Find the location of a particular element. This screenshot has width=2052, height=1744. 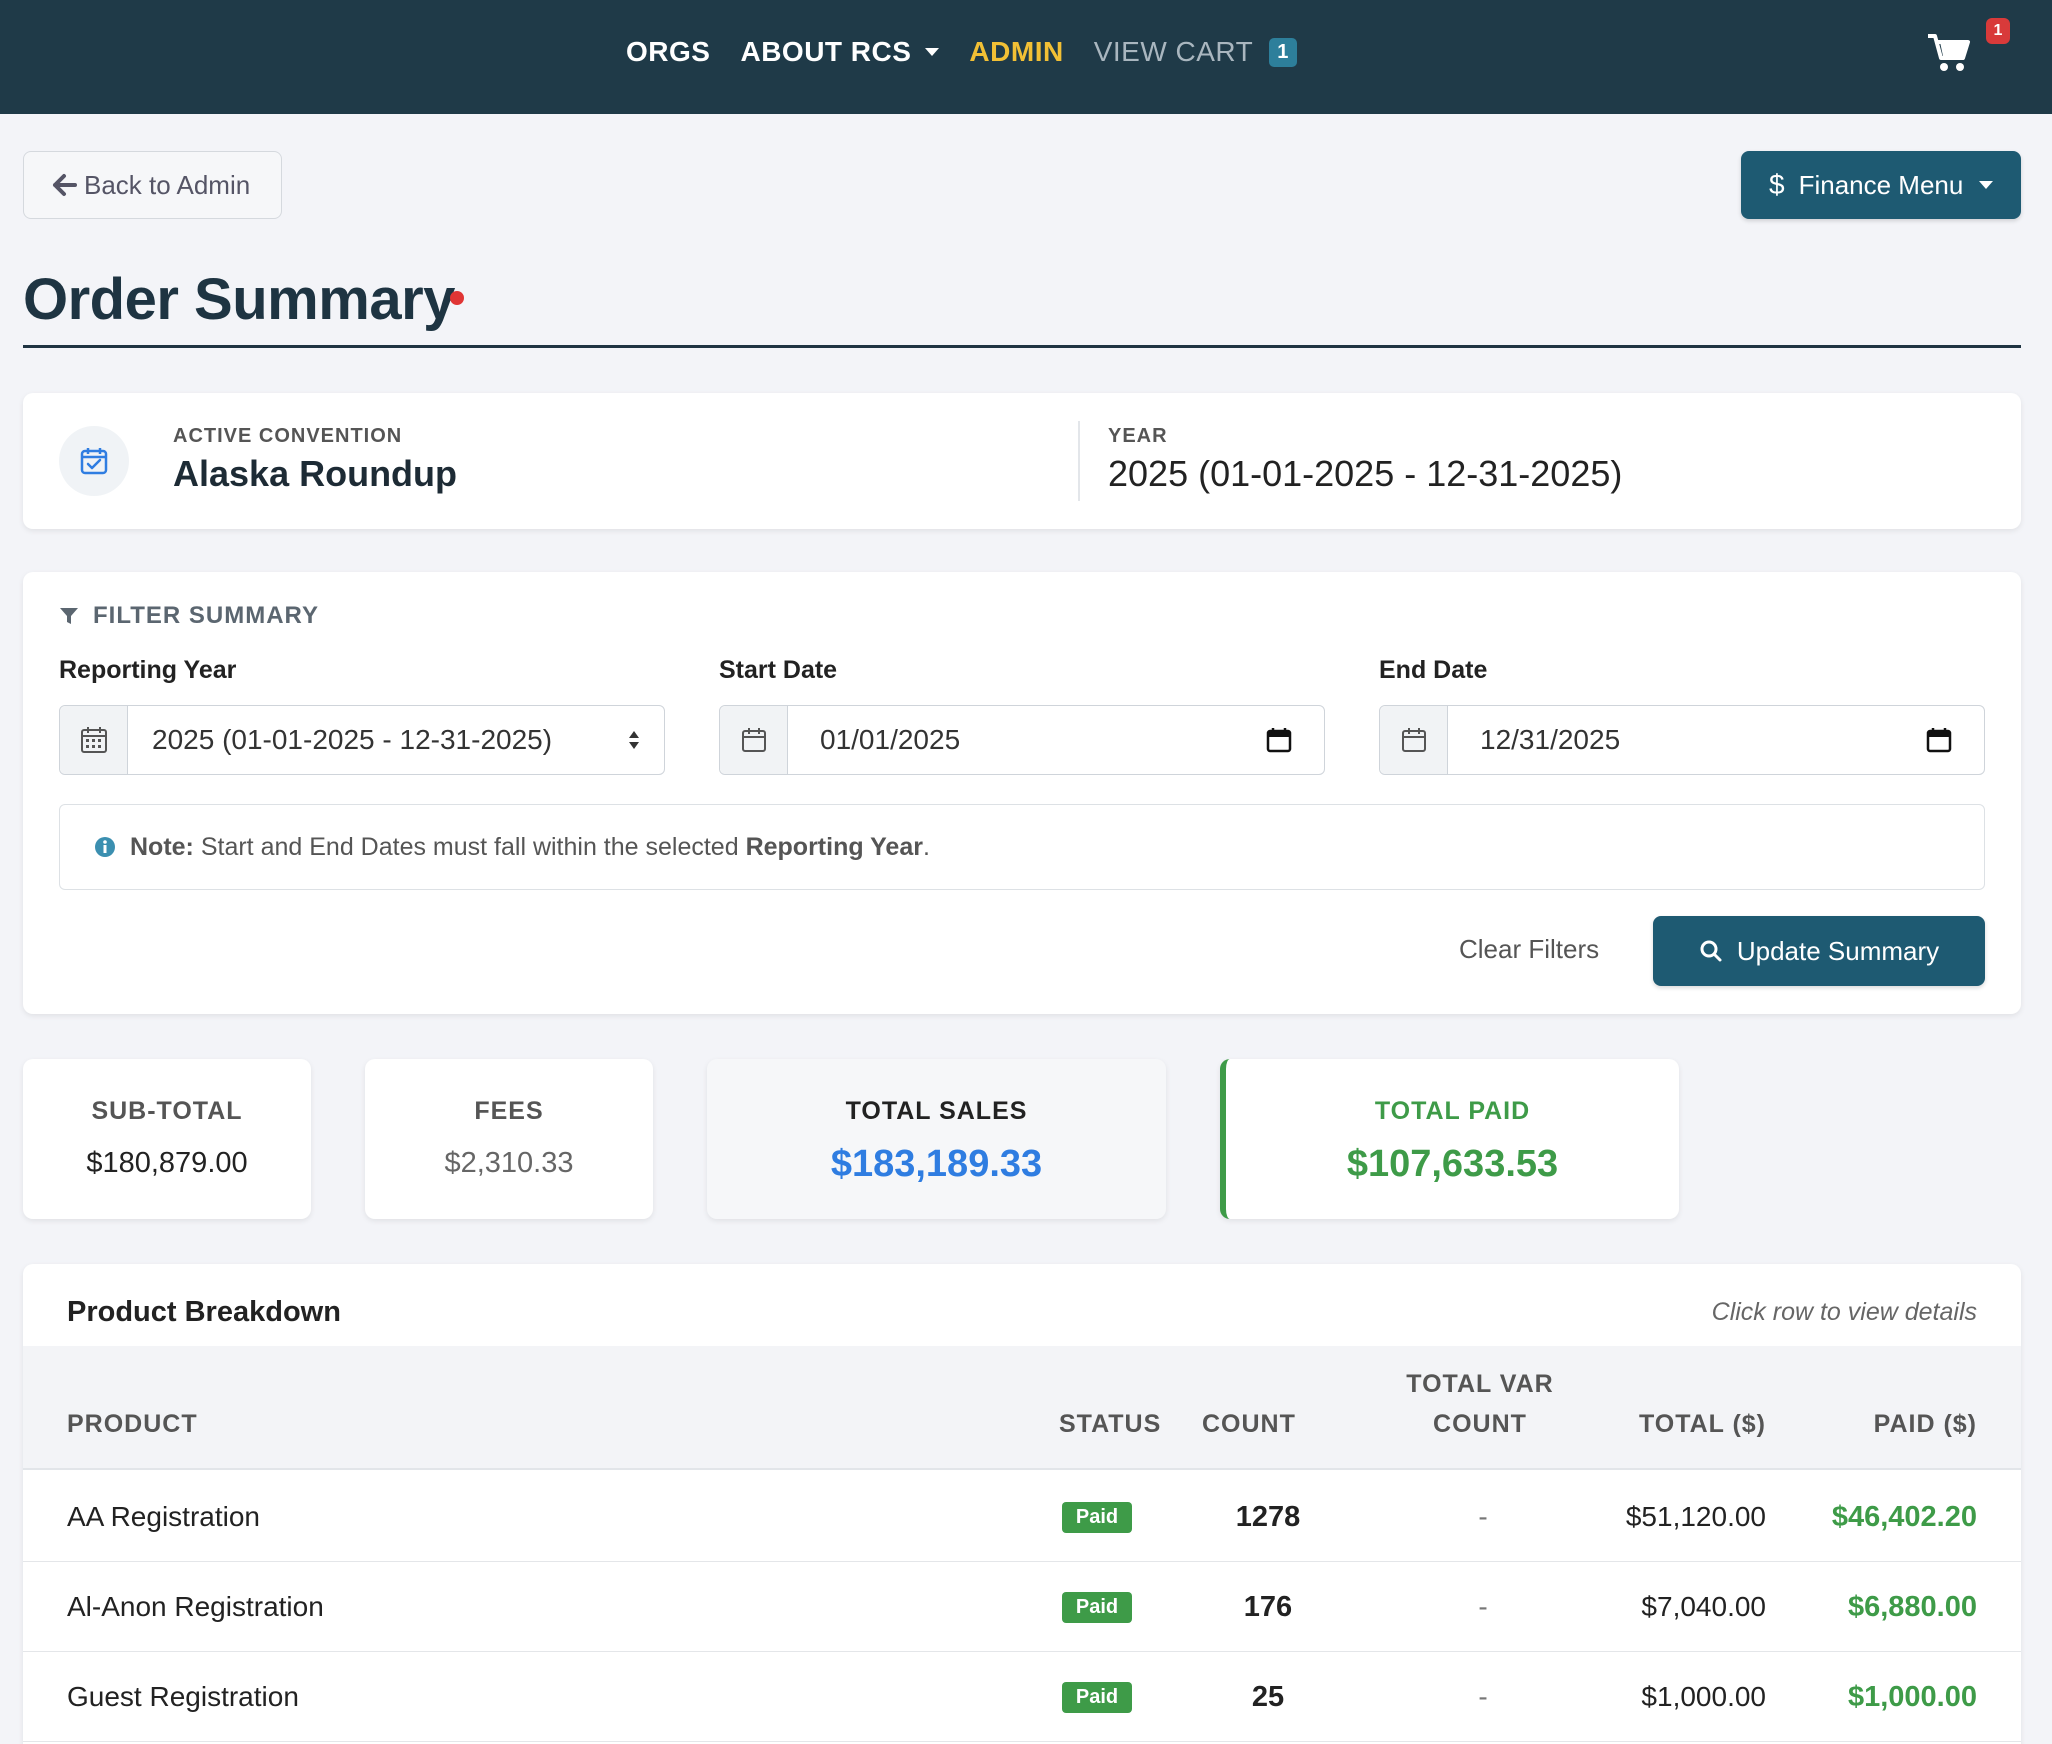

back-to-admin-button: Back to Admin is located at coordinates (152, 185).